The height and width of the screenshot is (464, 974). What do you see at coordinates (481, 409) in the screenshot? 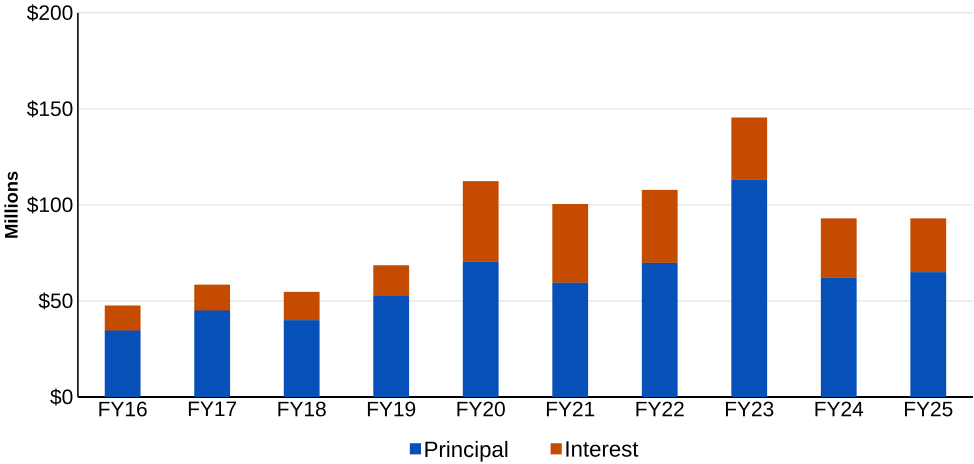
I see `x-tick-label: FY20` at bounding box center [481, 409].